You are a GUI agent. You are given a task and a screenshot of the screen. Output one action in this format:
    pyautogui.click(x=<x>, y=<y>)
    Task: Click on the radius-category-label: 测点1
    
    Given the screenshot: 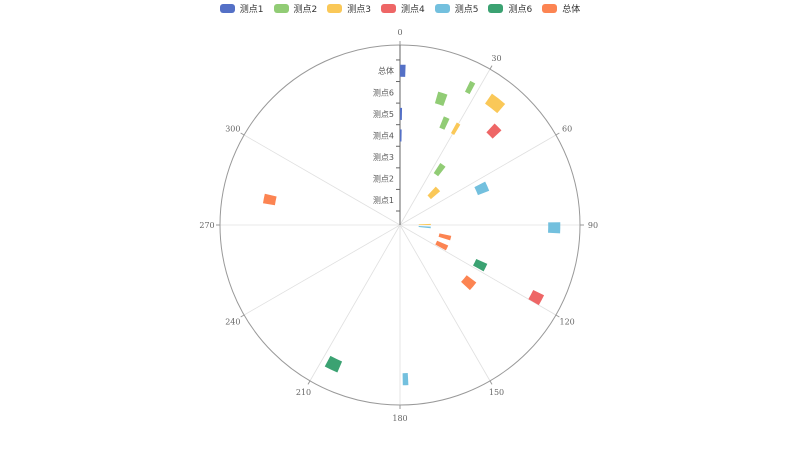 What is the action you would take?
    pyautogui.click(x=383, y=200)
    